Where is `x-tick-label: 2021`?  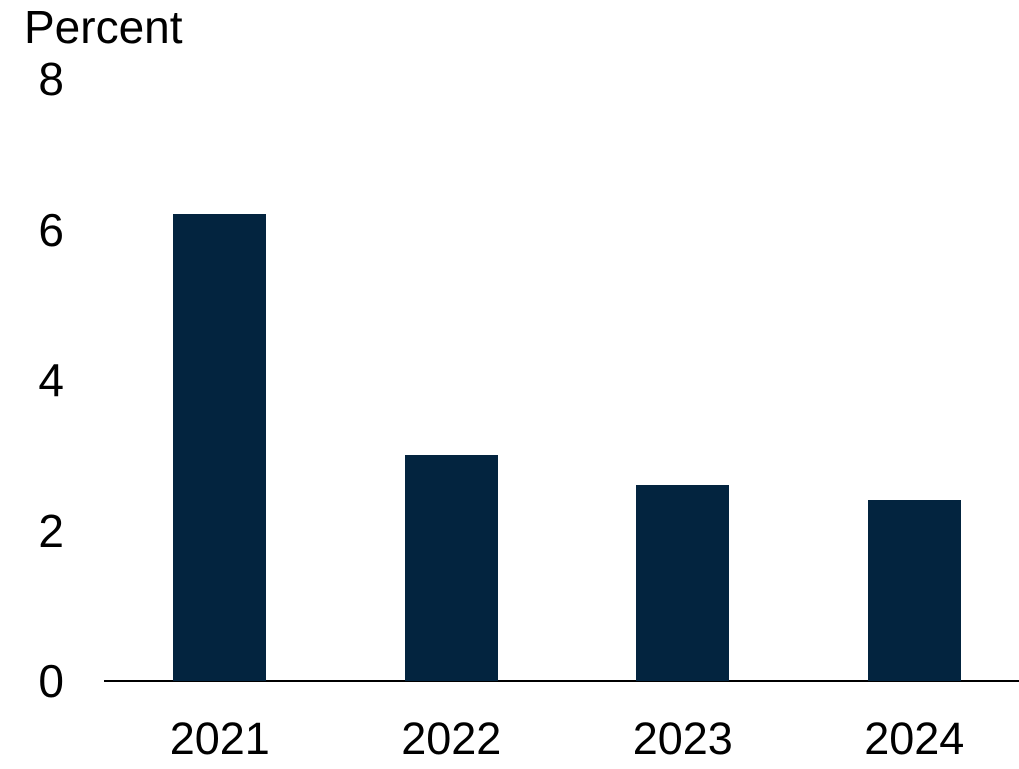
x-tick-label: 2021 is located at coordinates (219, 738).